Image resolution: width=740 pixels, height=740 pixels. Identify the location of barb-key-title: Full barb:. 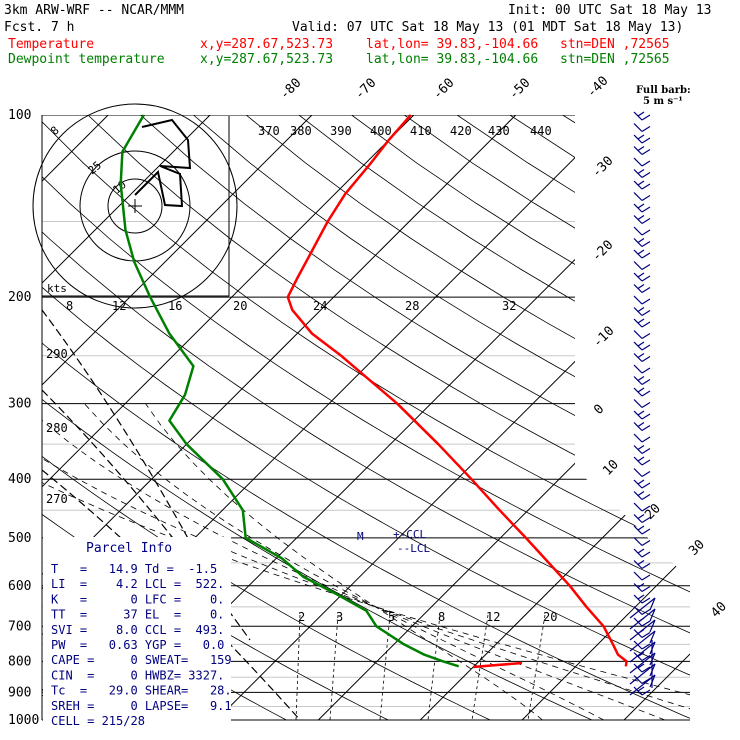
(663, 90).